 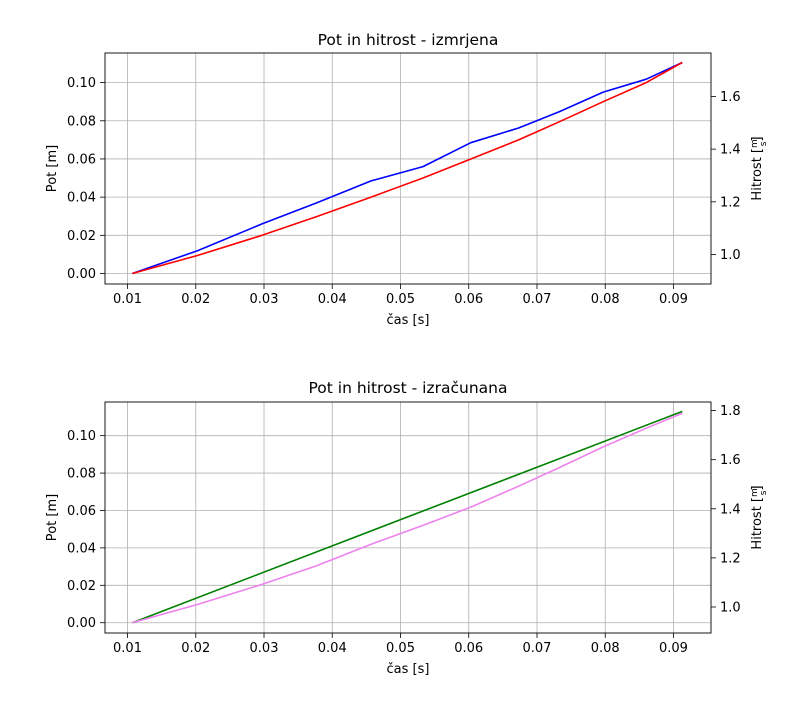 What do you see at coordinates (408, 40) in the screenshot?
I see `chart-title: Pot in hitrost - izmrjena` at bounding box center [408, 40].